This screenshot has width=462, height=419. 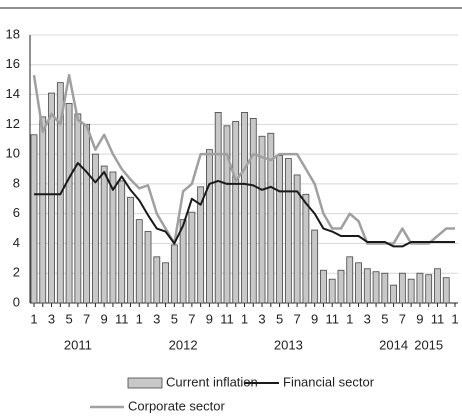 I want to click on legend-label: Financial sector, so click(x=329, y=381).